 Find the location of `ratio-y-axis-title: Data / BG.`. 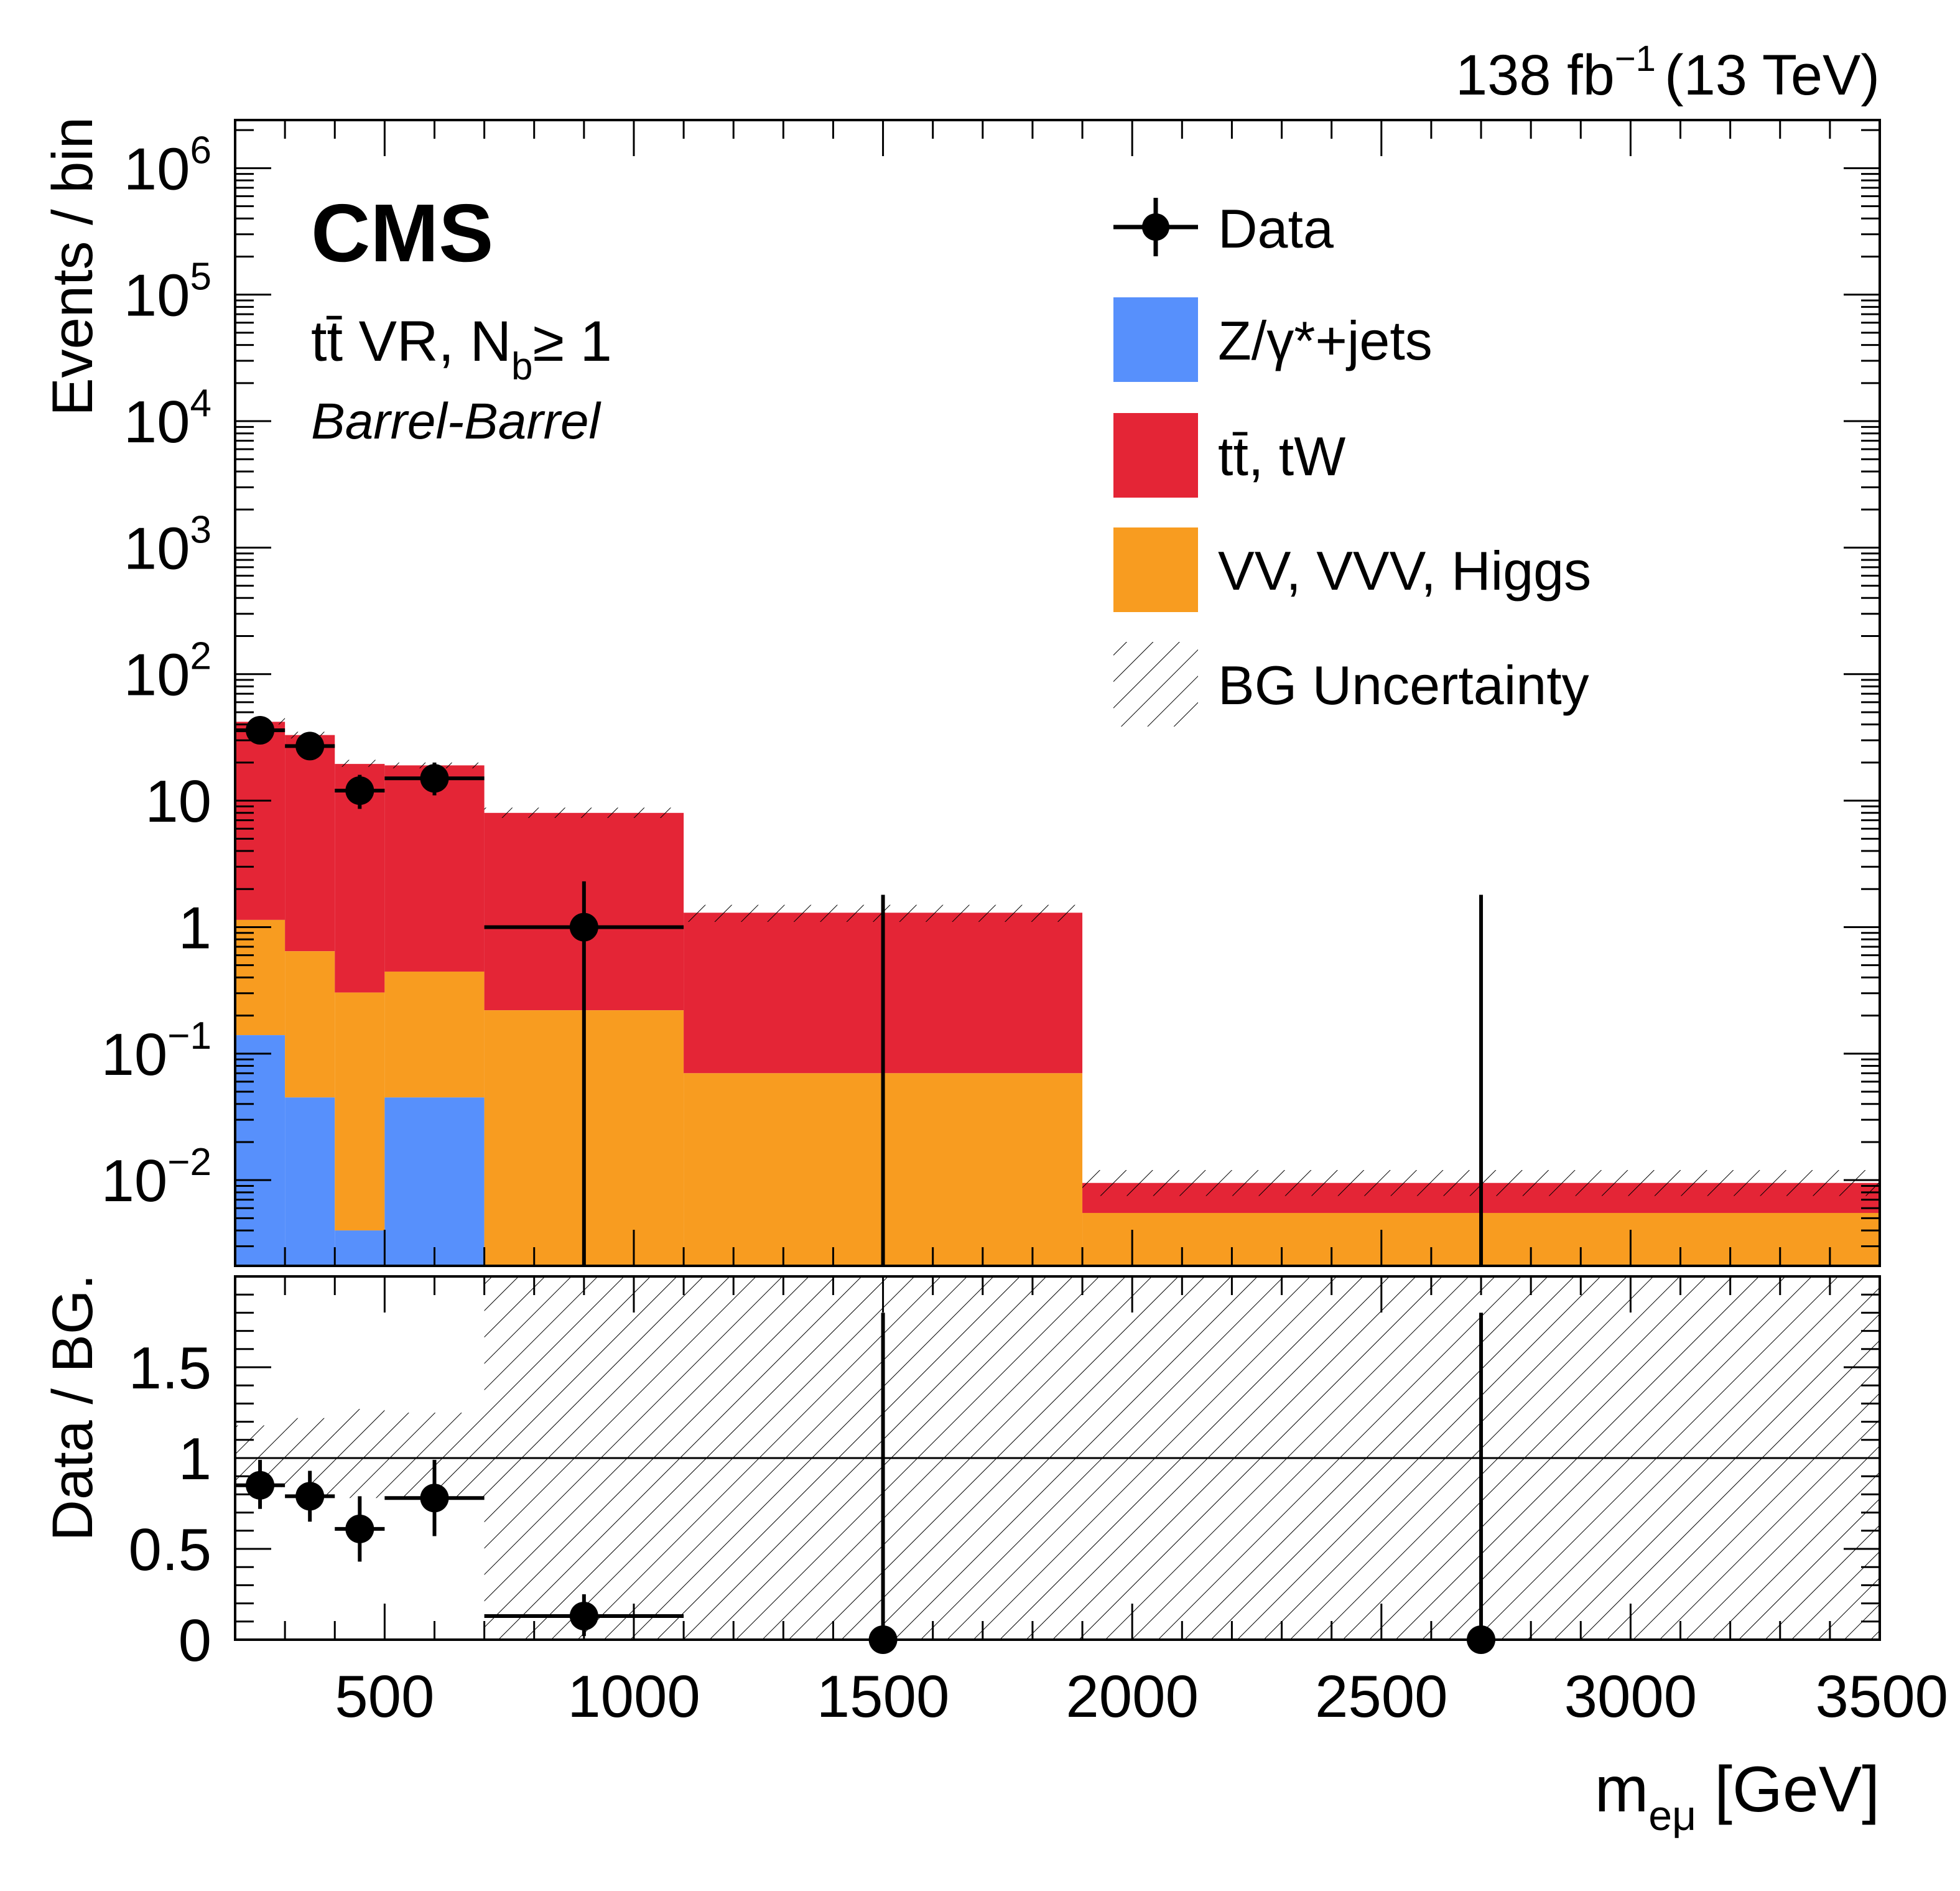

ratio-y-axis-title: Data / BG. is located at coordinates (73, 1407).